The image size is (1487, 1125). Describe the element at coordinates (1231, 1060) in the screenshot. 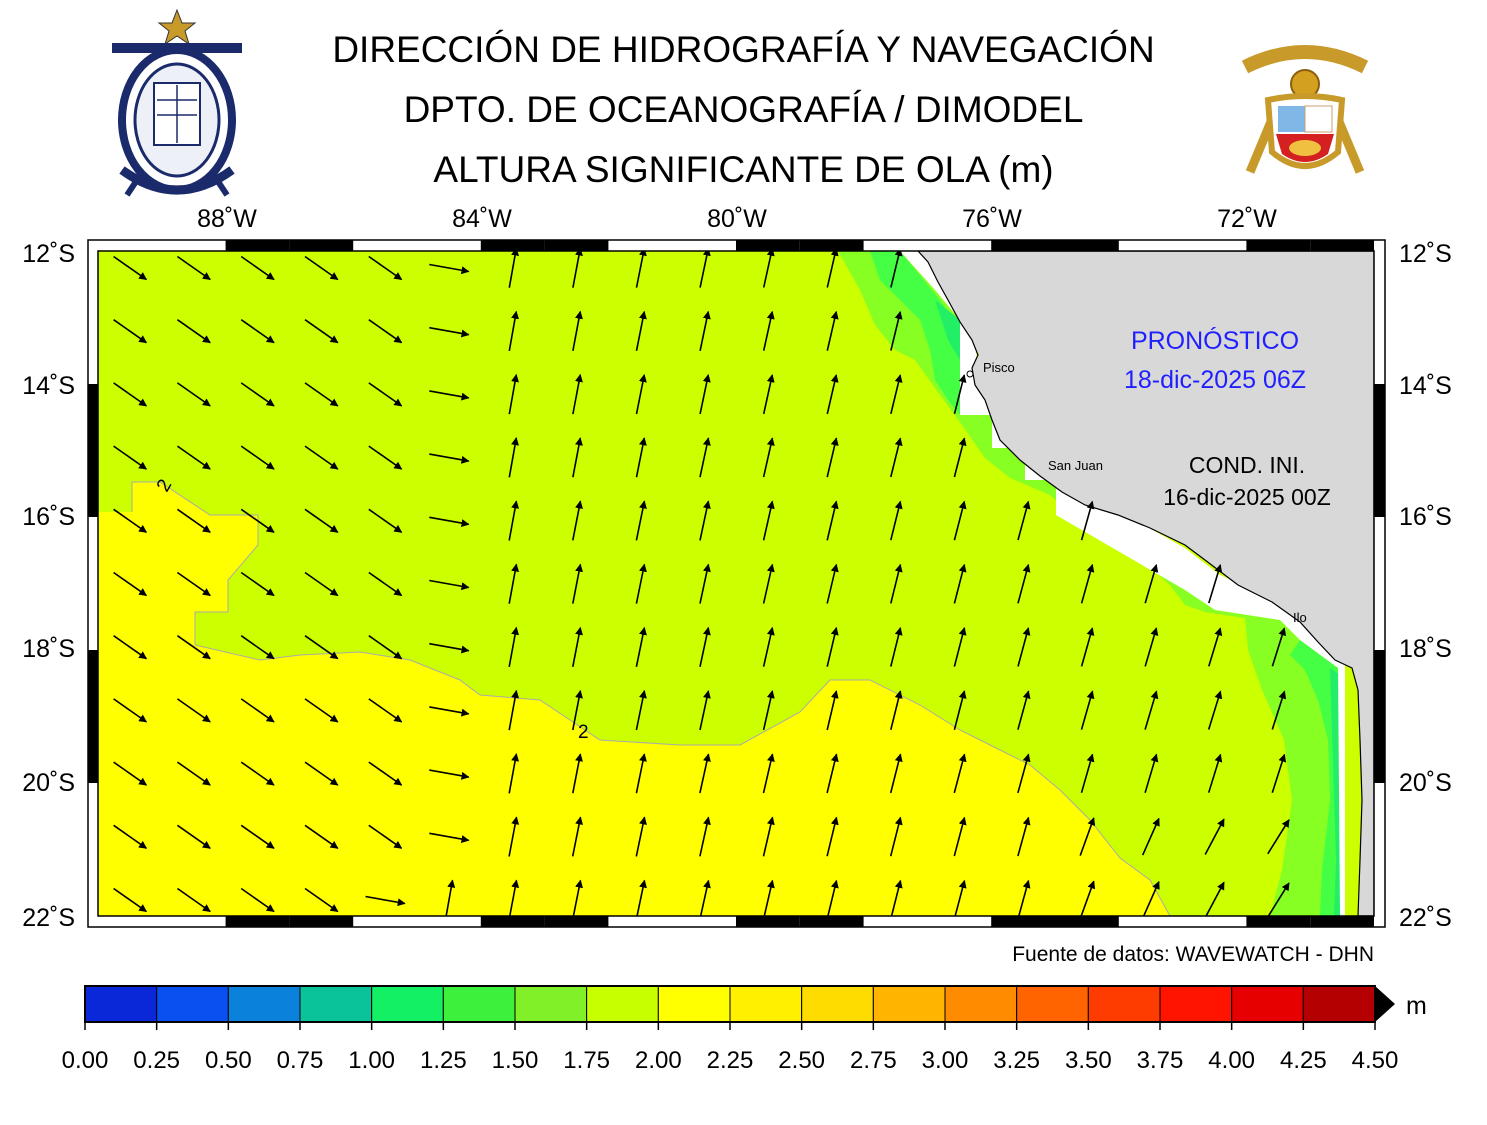

I see `colorbar-tick-label: 4.00` at that location.